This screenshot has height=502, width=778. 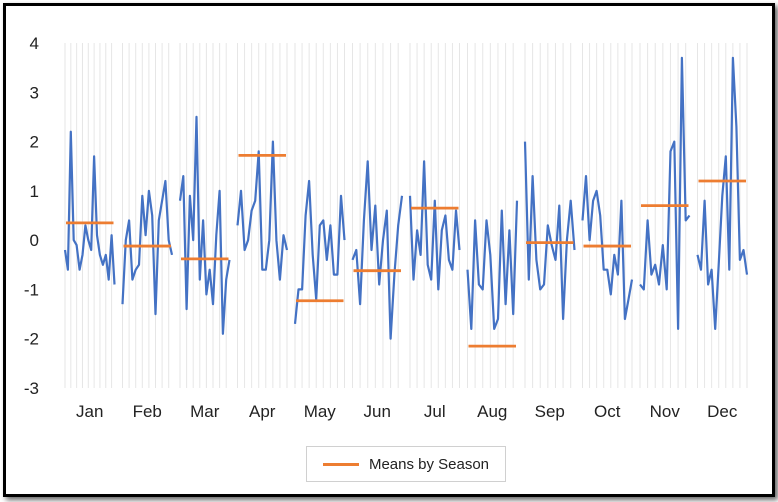 I want to click on legend: Means by Season, so click(x=406, y=464).